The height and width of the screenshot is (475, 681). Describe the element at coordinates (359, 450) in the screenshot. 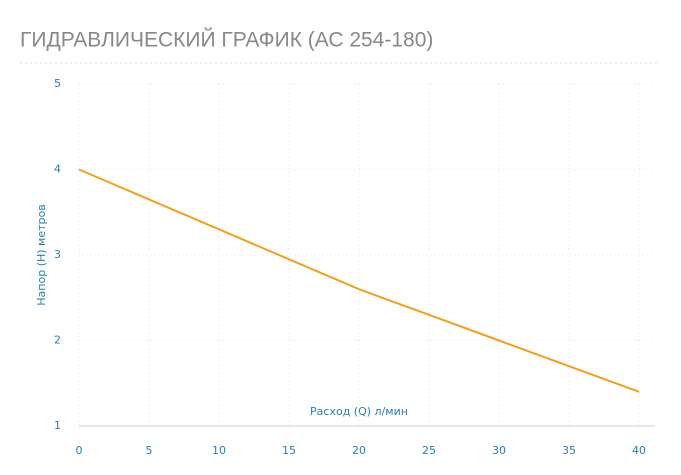

I see `x-tick-label: 20` at that location.